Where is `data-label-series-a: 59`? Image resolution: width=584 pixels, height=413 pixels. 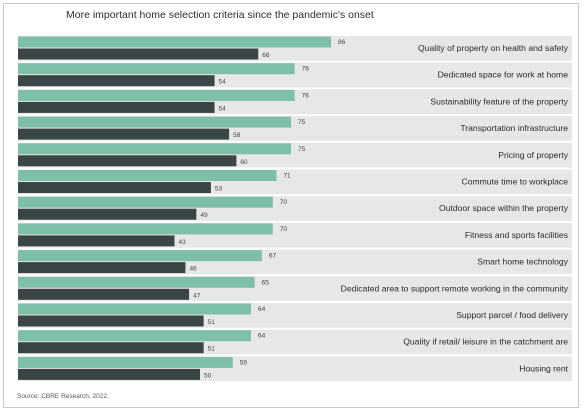 data-label-series-a: 59 is located at coordinates (244, 362).